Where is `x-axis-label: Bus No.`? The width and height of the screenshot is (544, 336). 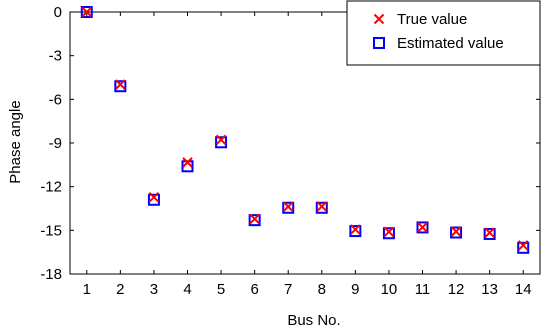
x-axis-label: Bus No. is located at coordinates (313, 320).